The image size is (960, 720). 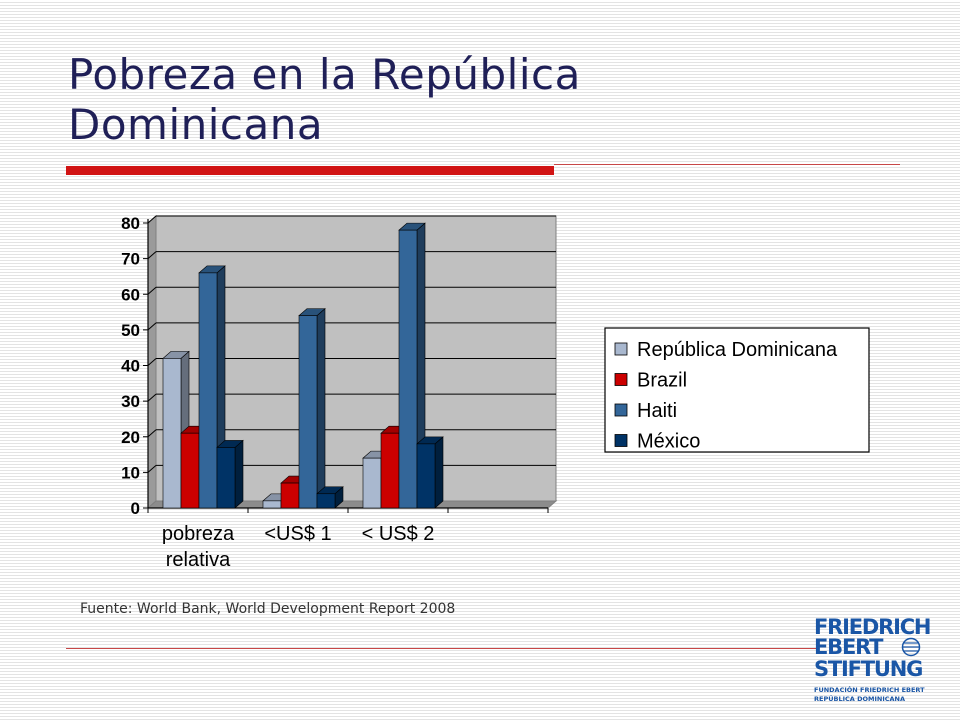 I want to click on legend-label: República Dominicana, so click(x=737, y=350).